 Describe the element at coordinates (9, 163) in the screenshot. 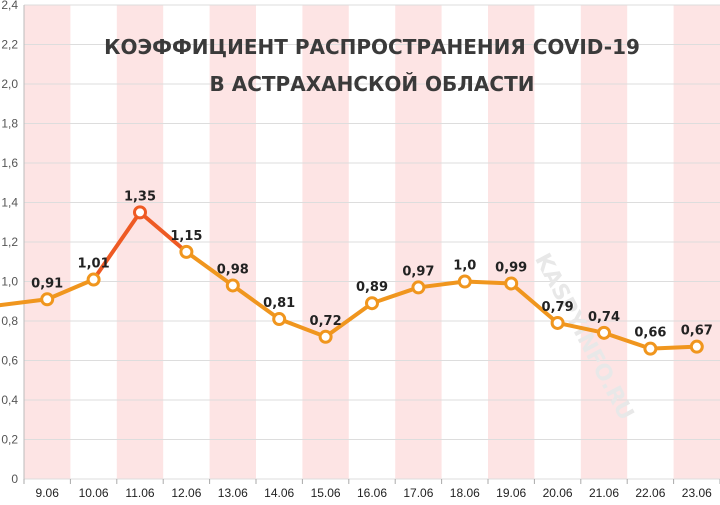

I see `y-tick-label: 1,6` at that location.